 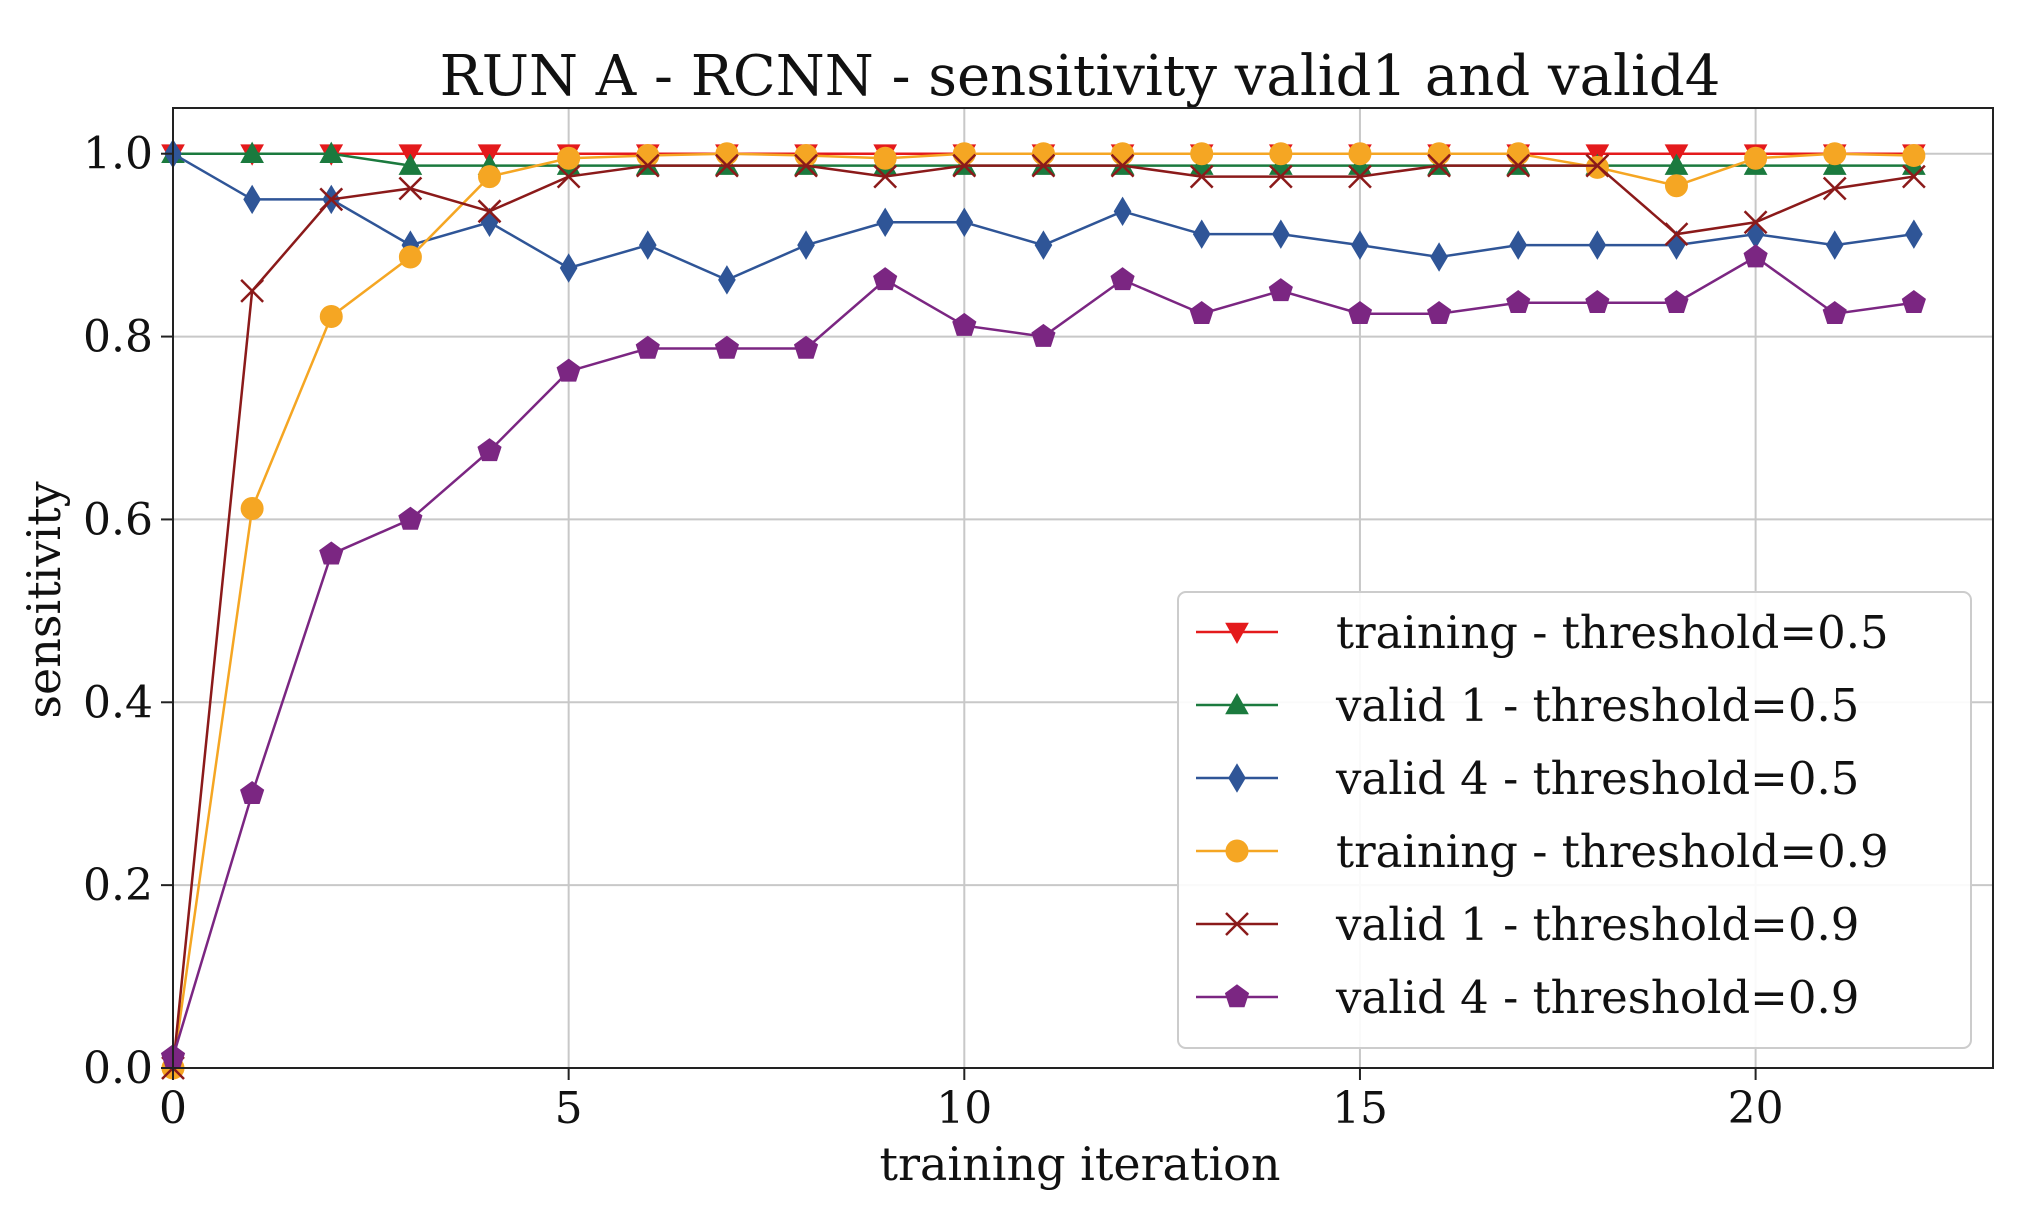 What do you see at coordinates (1574, 820) in the screenshot?
I see `legend-box` at bounding box center [1574, 820].